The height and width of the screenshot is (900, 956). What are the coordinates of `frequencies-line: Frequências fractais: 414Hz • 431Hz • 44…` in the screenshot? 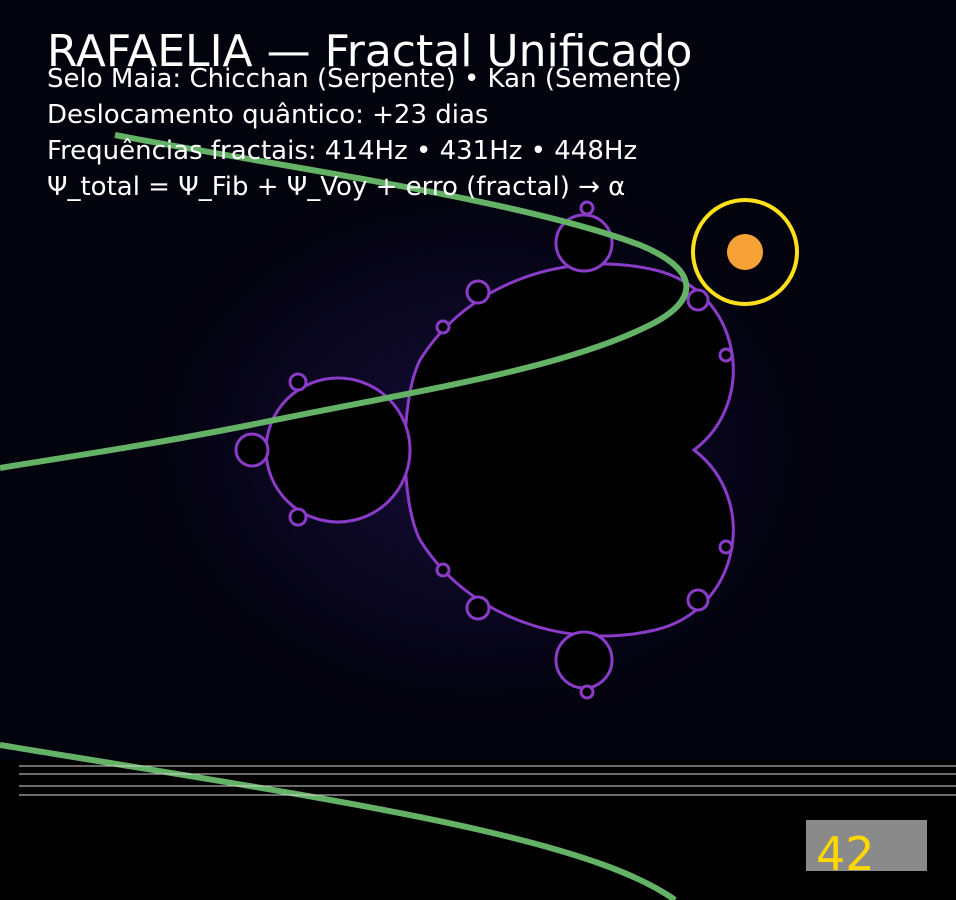 It's located at (342, 151).